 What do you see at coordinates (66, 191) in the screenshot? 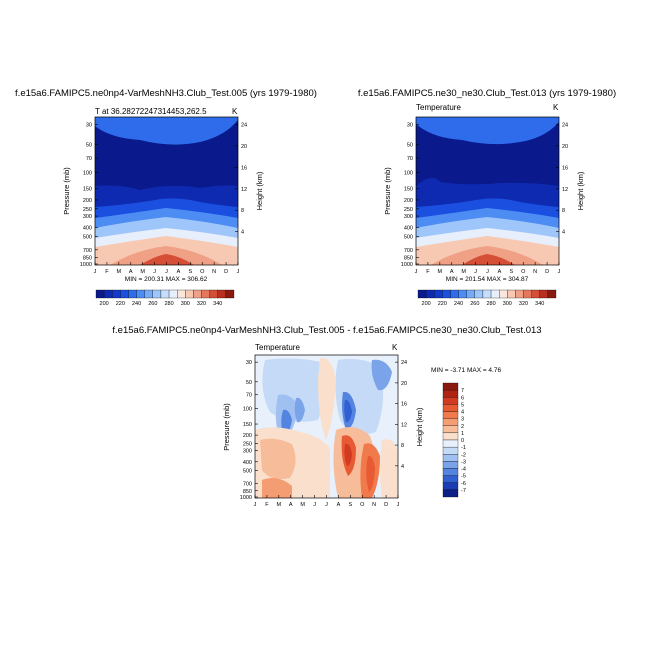
I see `panel-a-pressure-label: Pressure (mb)` at bounding box center [66, 191].